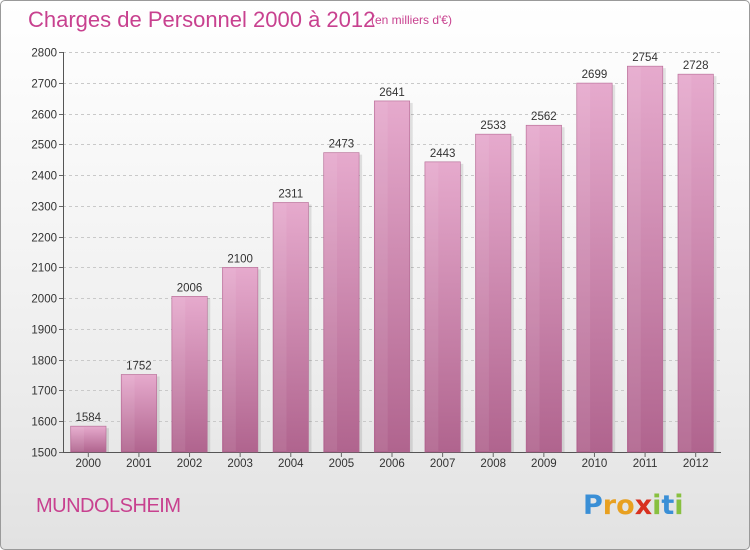  Describe the element at coordinates (190, 288) in the screenshot. I see `data-label: 2006` at that location.